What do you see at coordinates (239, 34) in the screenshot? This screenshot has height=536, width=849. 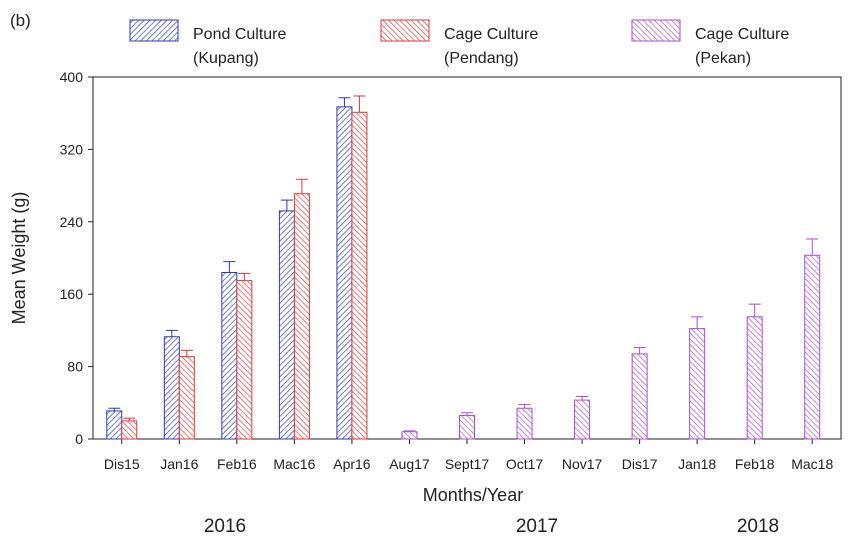 I see `legend-label-pond-kupang-line1: Pond Culture` at bounding box center [239, 34].